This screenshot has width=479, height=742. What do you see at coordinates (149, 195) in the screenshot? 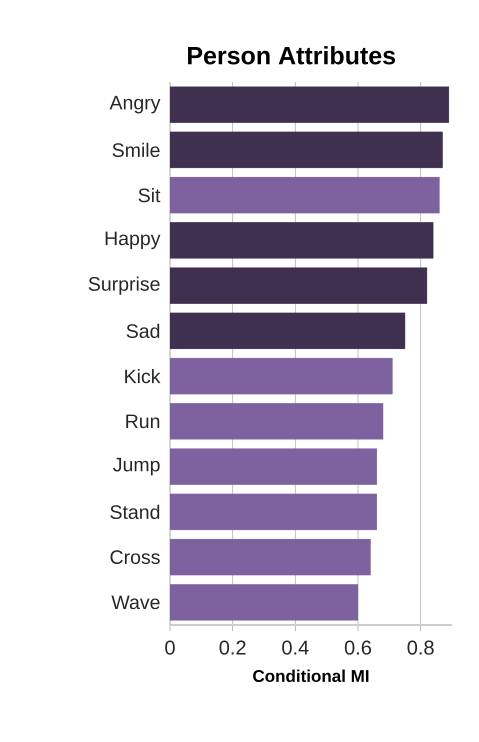
I see `y-tick-label: Sit` at bounding box center [149, 195].